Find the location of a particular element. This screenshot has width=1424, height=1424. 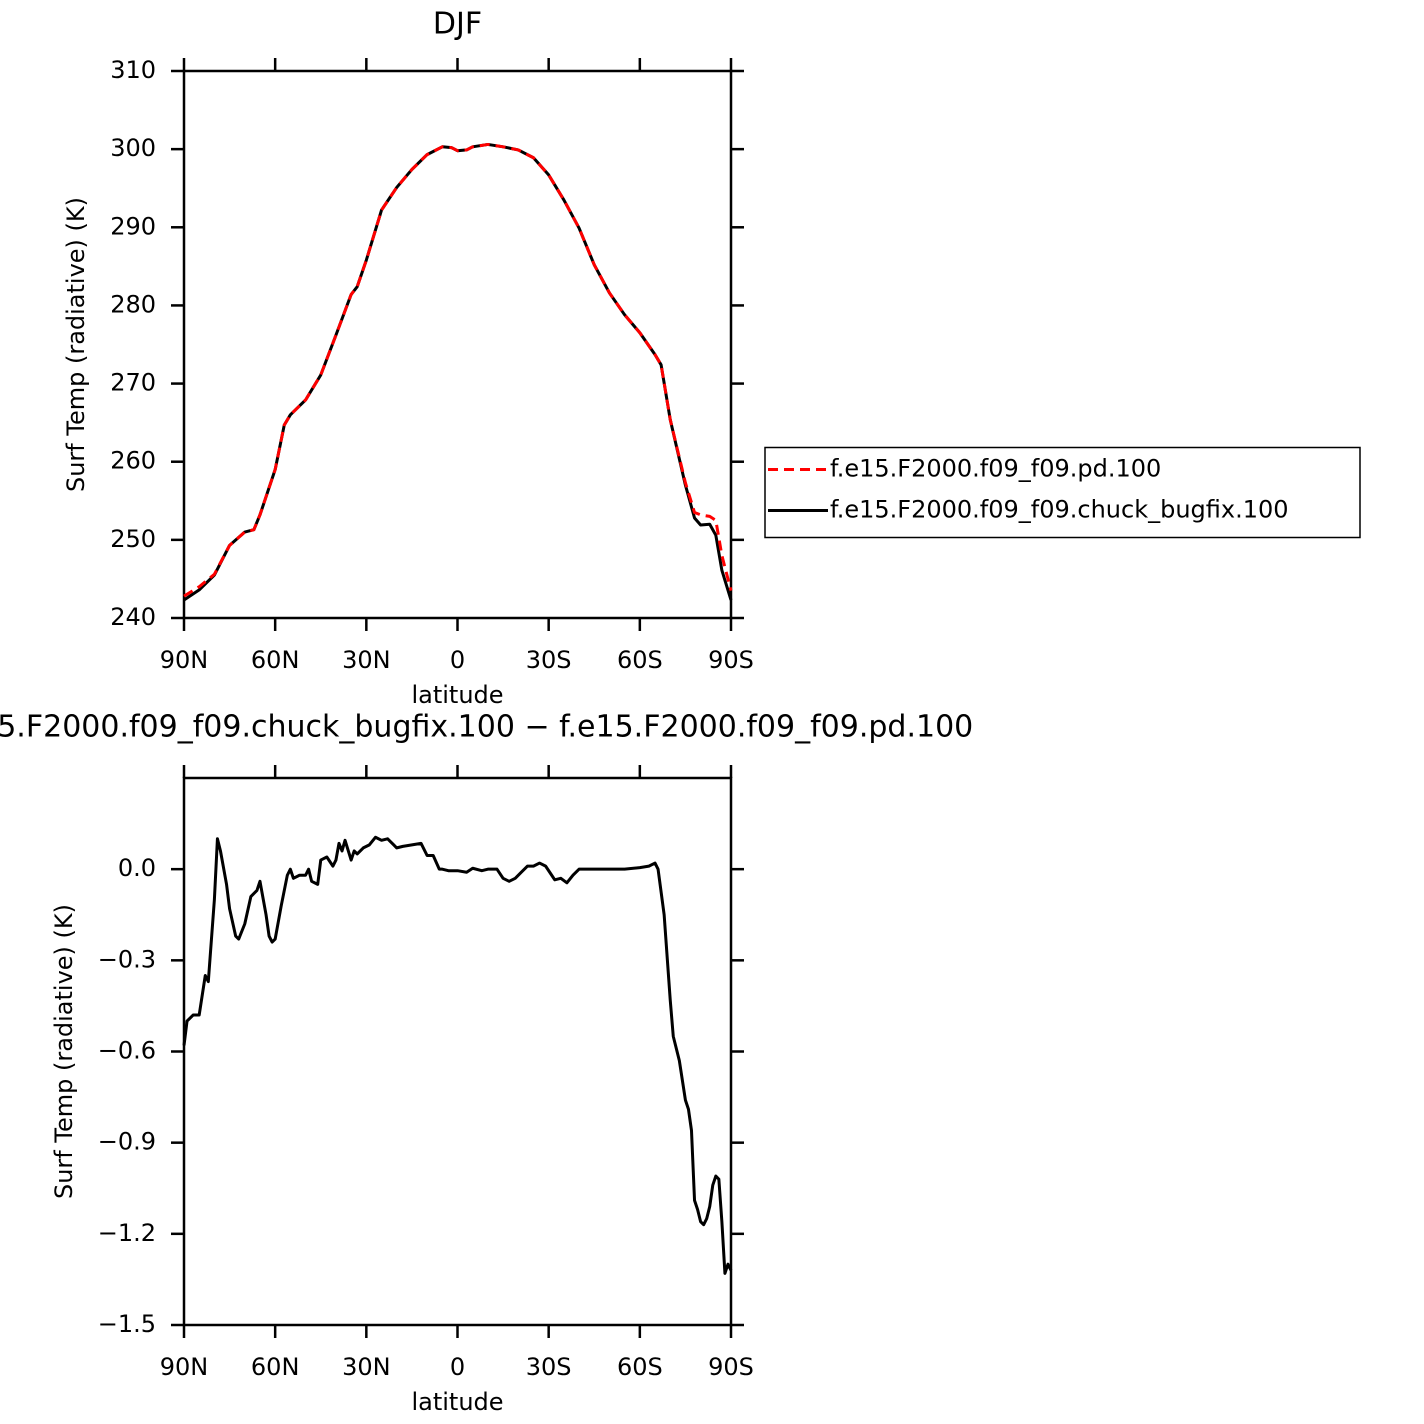

y-tick-label: −0.6 is located at coordinates (127, 1051).